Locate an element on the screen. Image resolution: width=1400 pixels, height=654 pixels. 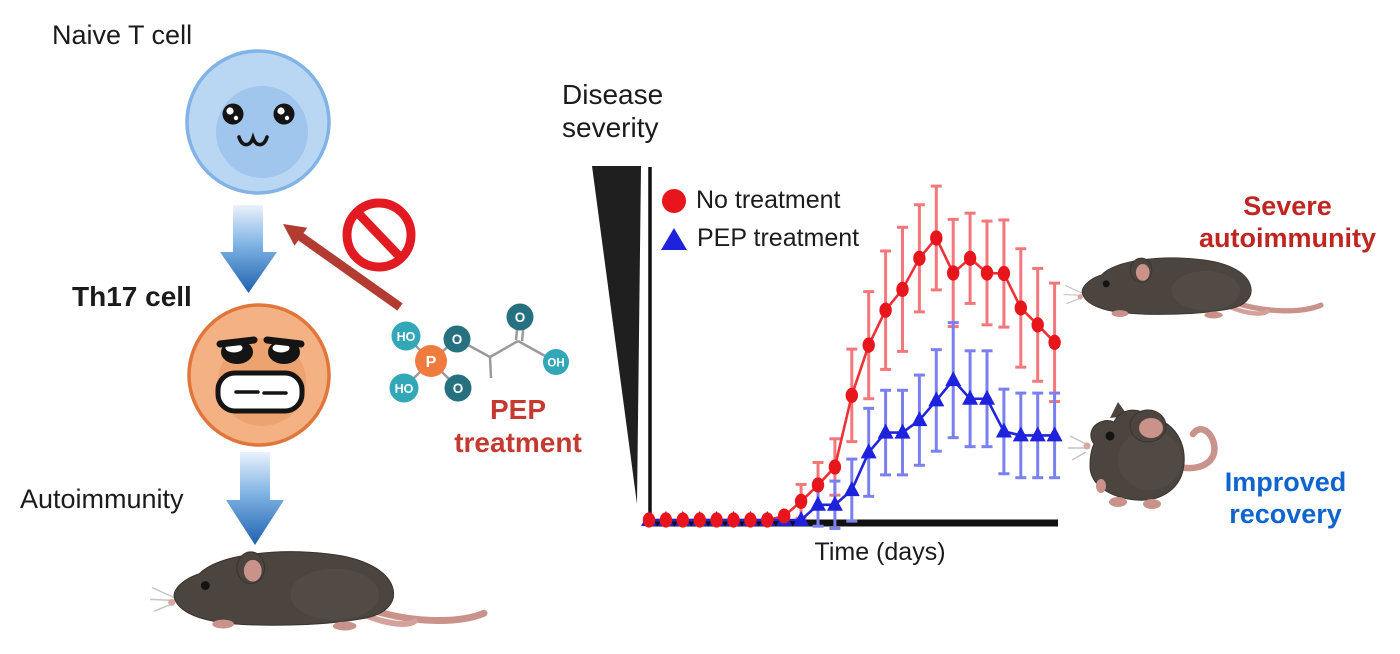
severity-wedge-icon is located at coordinates (616, 335).